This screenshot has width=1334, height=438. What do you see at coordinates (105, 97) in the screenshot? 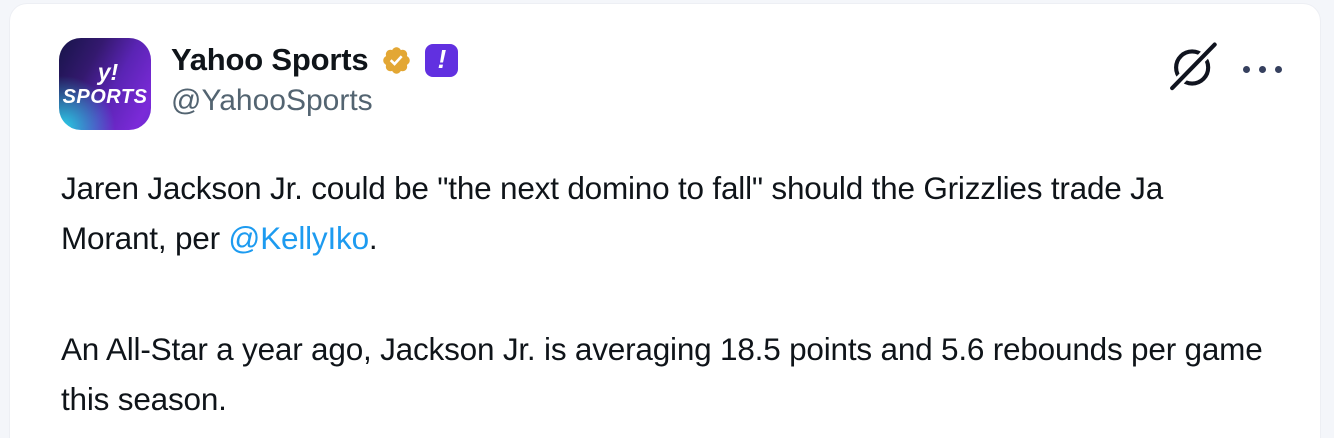
I see `avatar-logo-subtext: SPORTS` at bounding box center [105, 97].